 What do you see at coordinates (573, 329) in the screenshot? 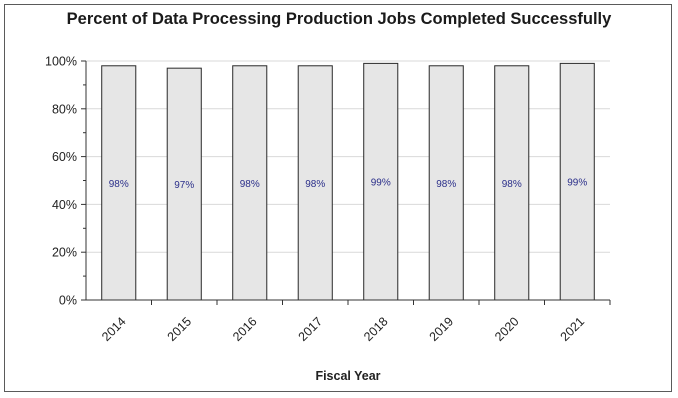
I see `x-tick-label-2021: 2021` at bounding box center [573, 329].